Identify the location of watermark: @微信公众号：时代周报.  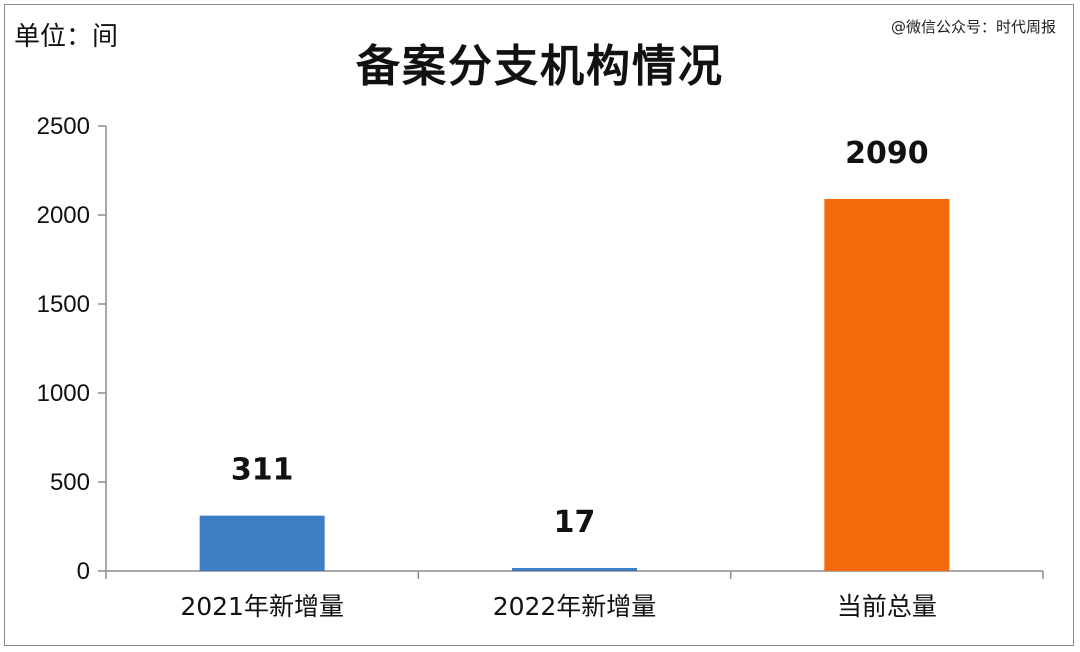
(973, 27).